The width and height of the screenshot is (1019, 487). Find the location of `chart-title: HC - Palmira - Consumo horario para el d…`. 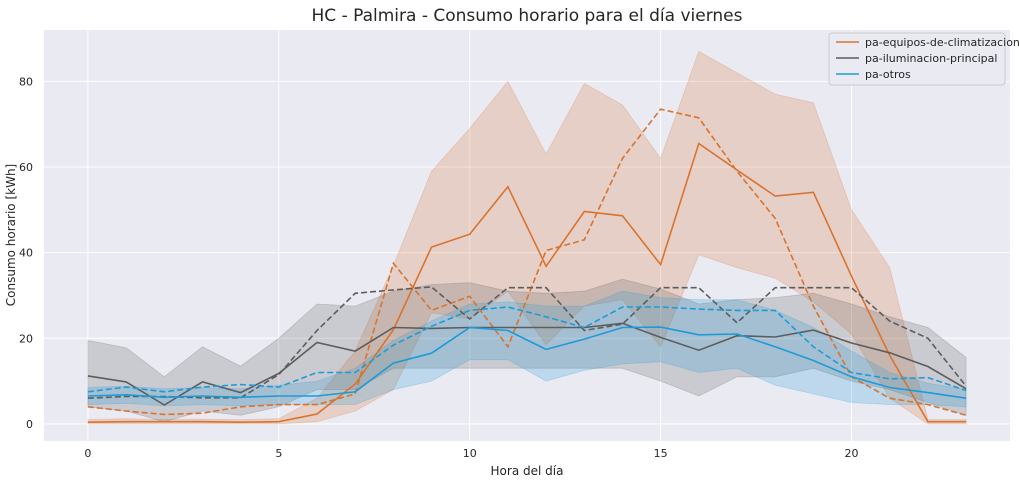

chart-title: HC - Palmira - Consumo horario para el d… is located at coordinates (527, 16).